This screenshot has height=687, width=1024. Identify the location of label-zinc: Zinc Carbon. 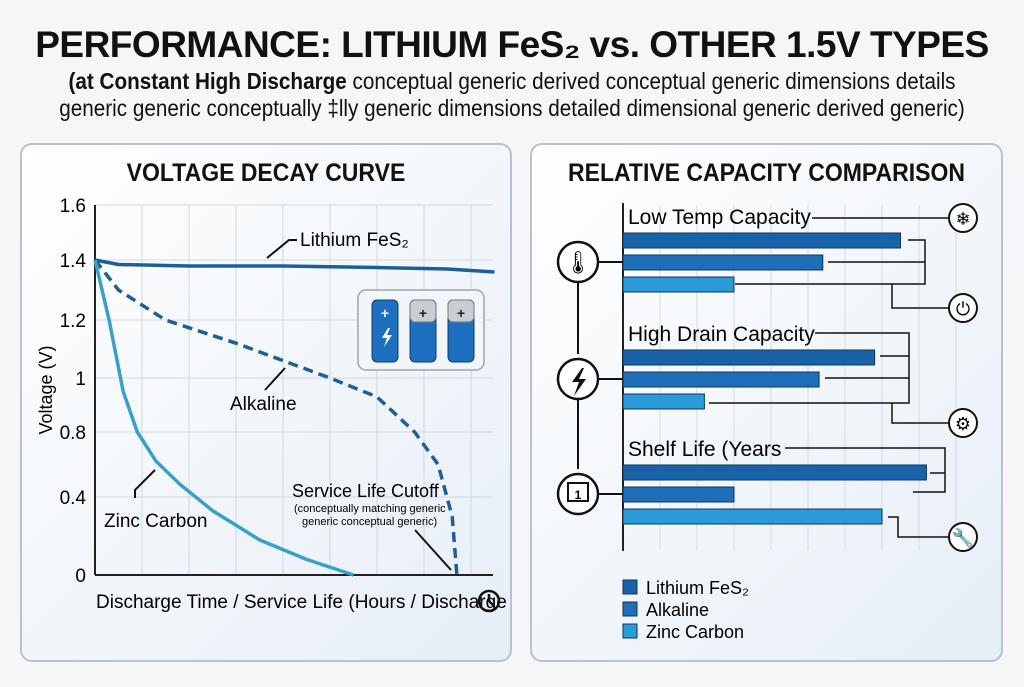
(156, 521).